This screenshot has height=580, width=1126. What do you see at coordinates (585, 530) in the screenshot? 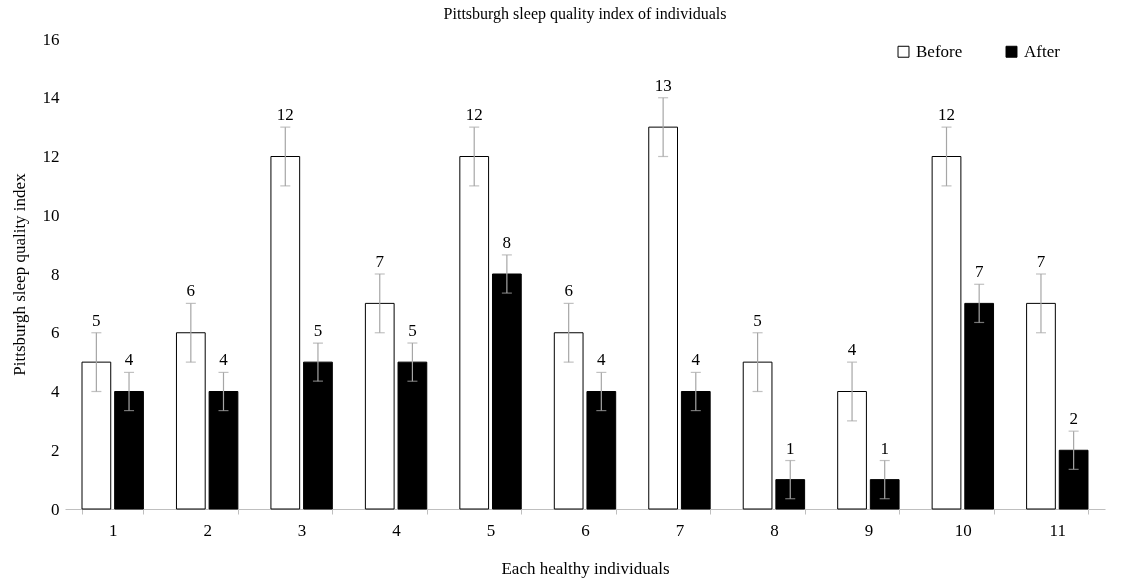
I see `x-tick-label: 6` at bounding box center [585, 530].